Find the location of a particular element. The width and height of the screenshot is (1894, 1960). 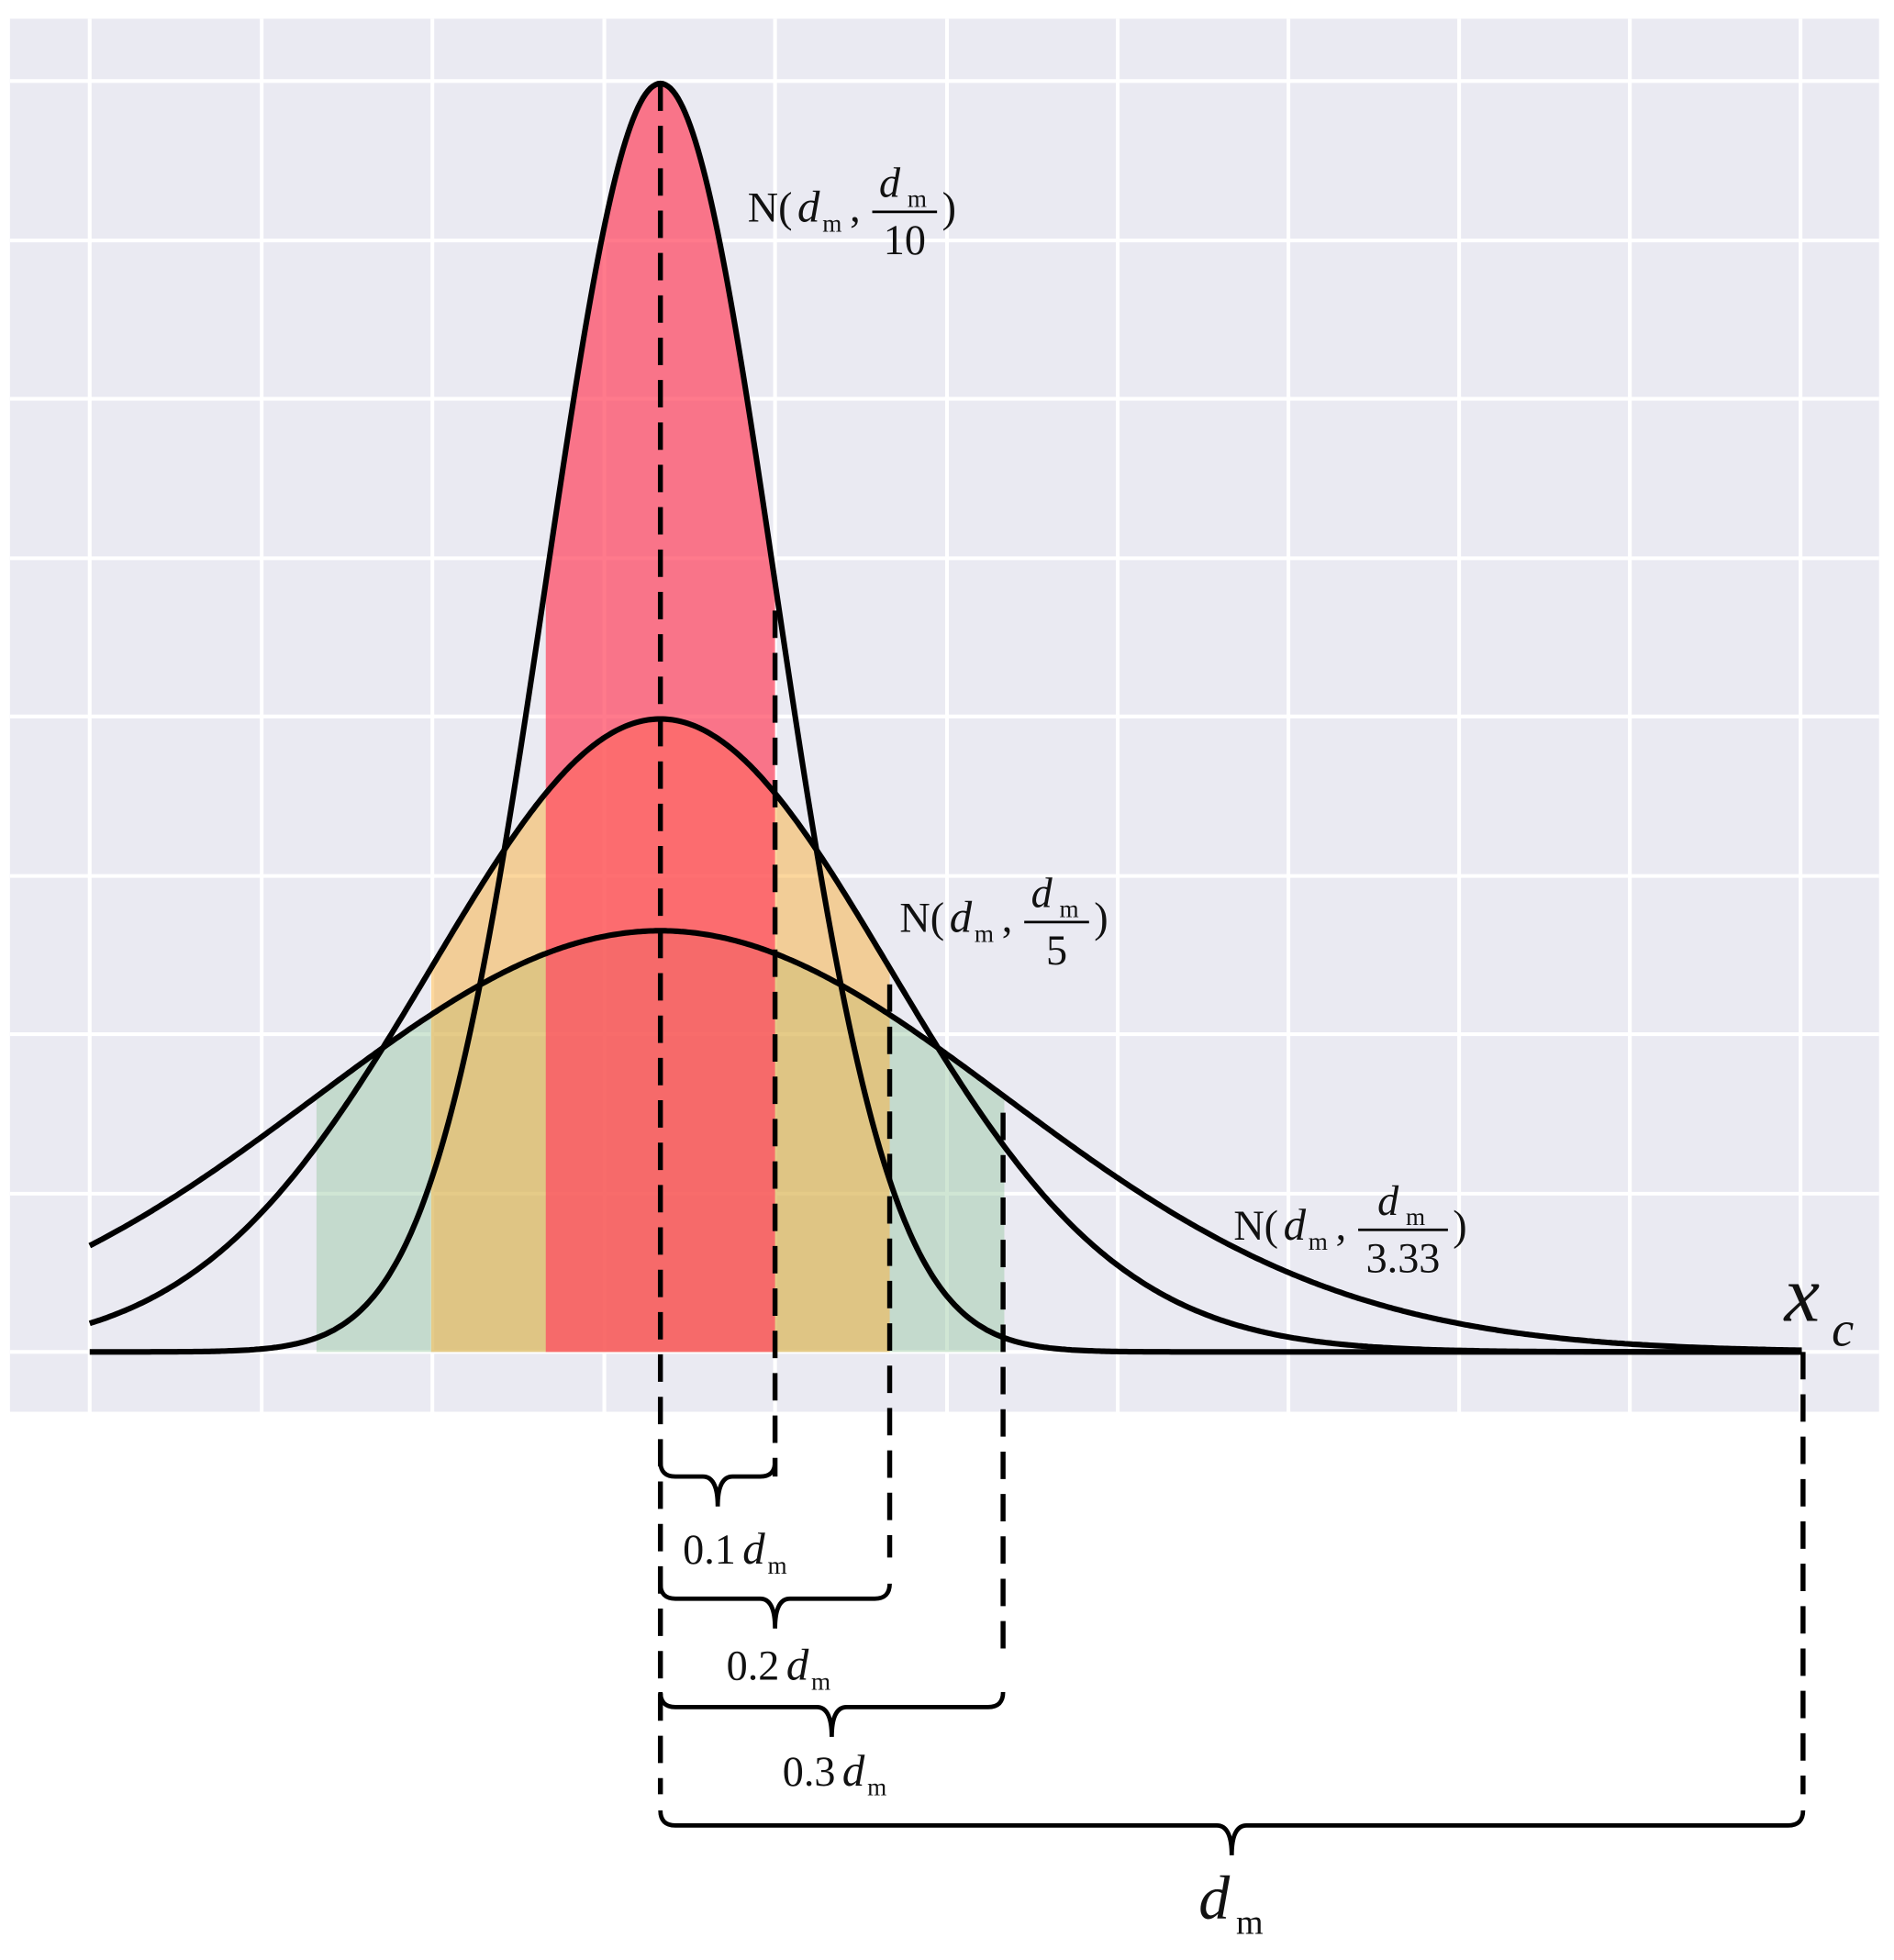

offset-coef: 0.2 is located at coordinates (753, 1665).